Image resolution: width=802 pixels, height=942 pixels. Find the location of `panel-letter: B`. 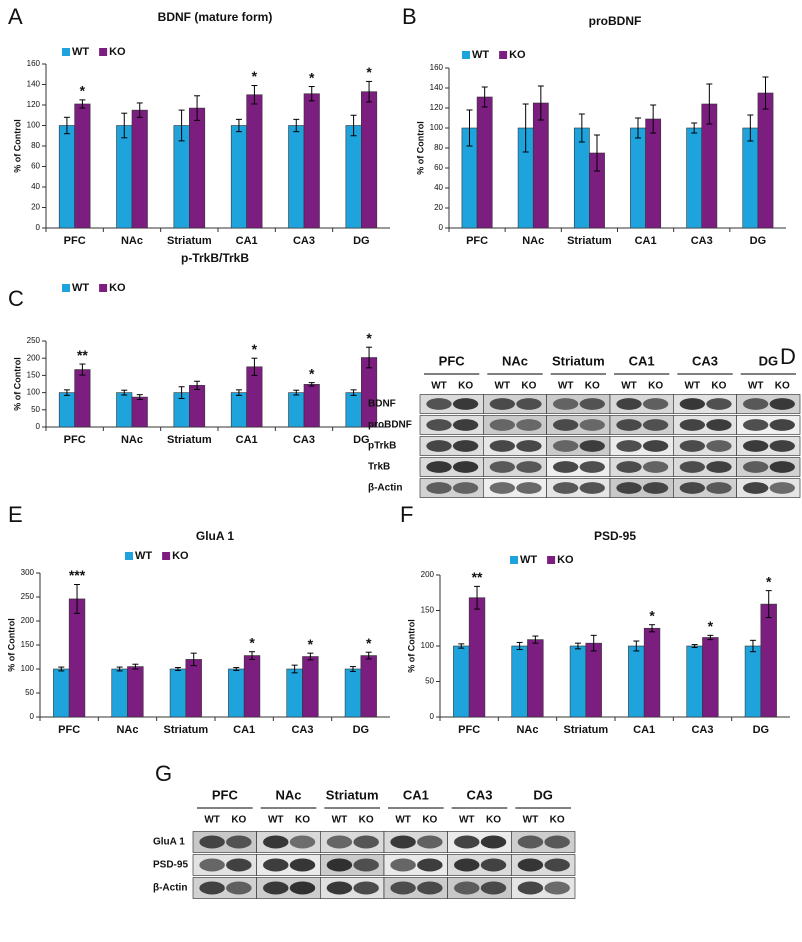

panel-letter: B is located at coordinates (409, 16).